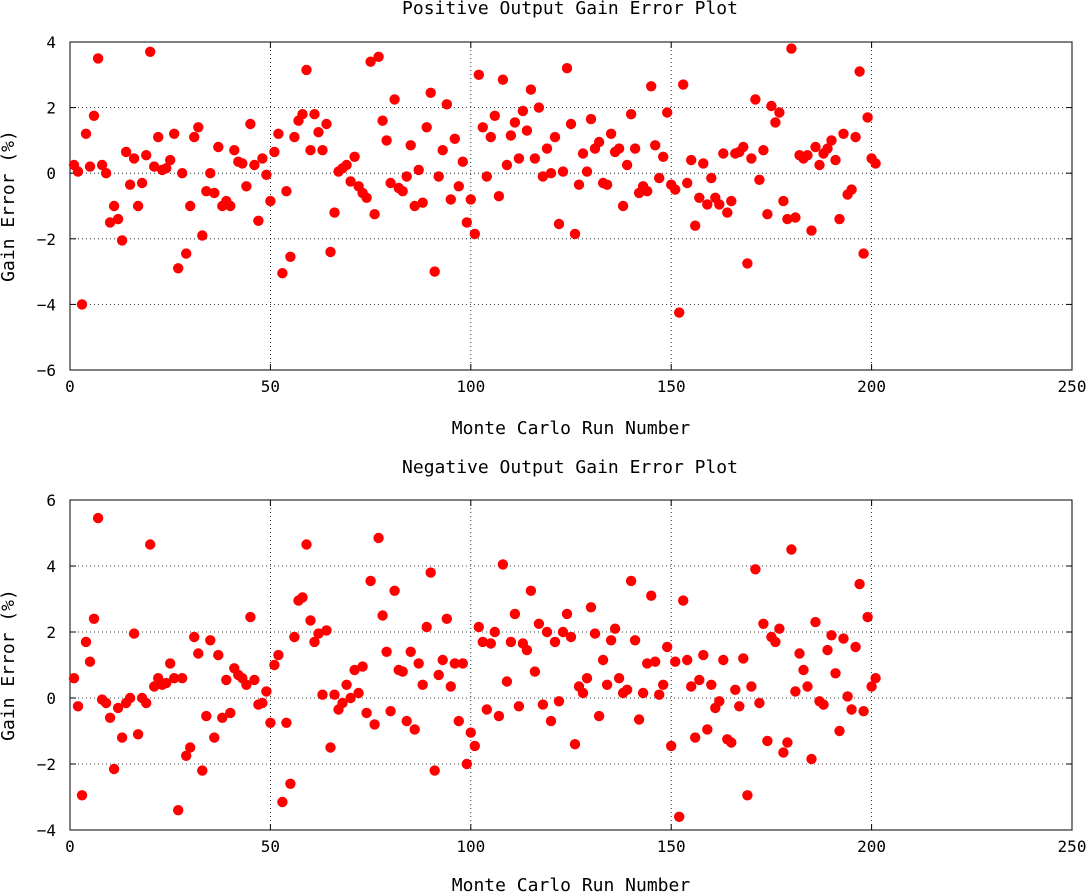 The image size is (1090, 894). I want to click on chart-title: Negative Output Gain Error Plot, so click(570, 467).